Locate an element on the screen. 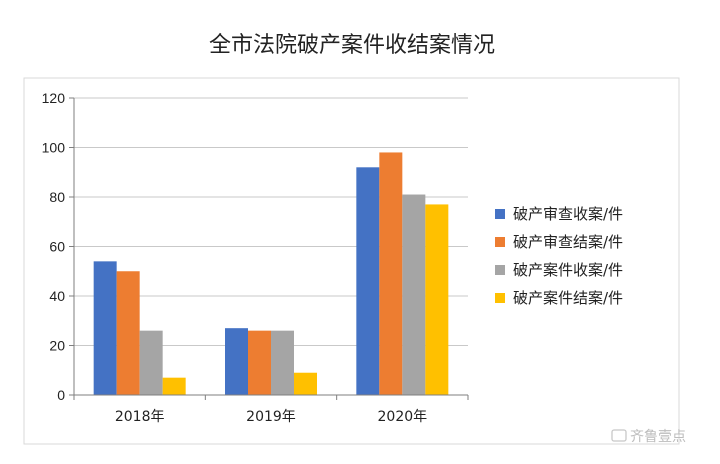  x-tick-label-2: 2020年 is located at coordinates (403, 417).